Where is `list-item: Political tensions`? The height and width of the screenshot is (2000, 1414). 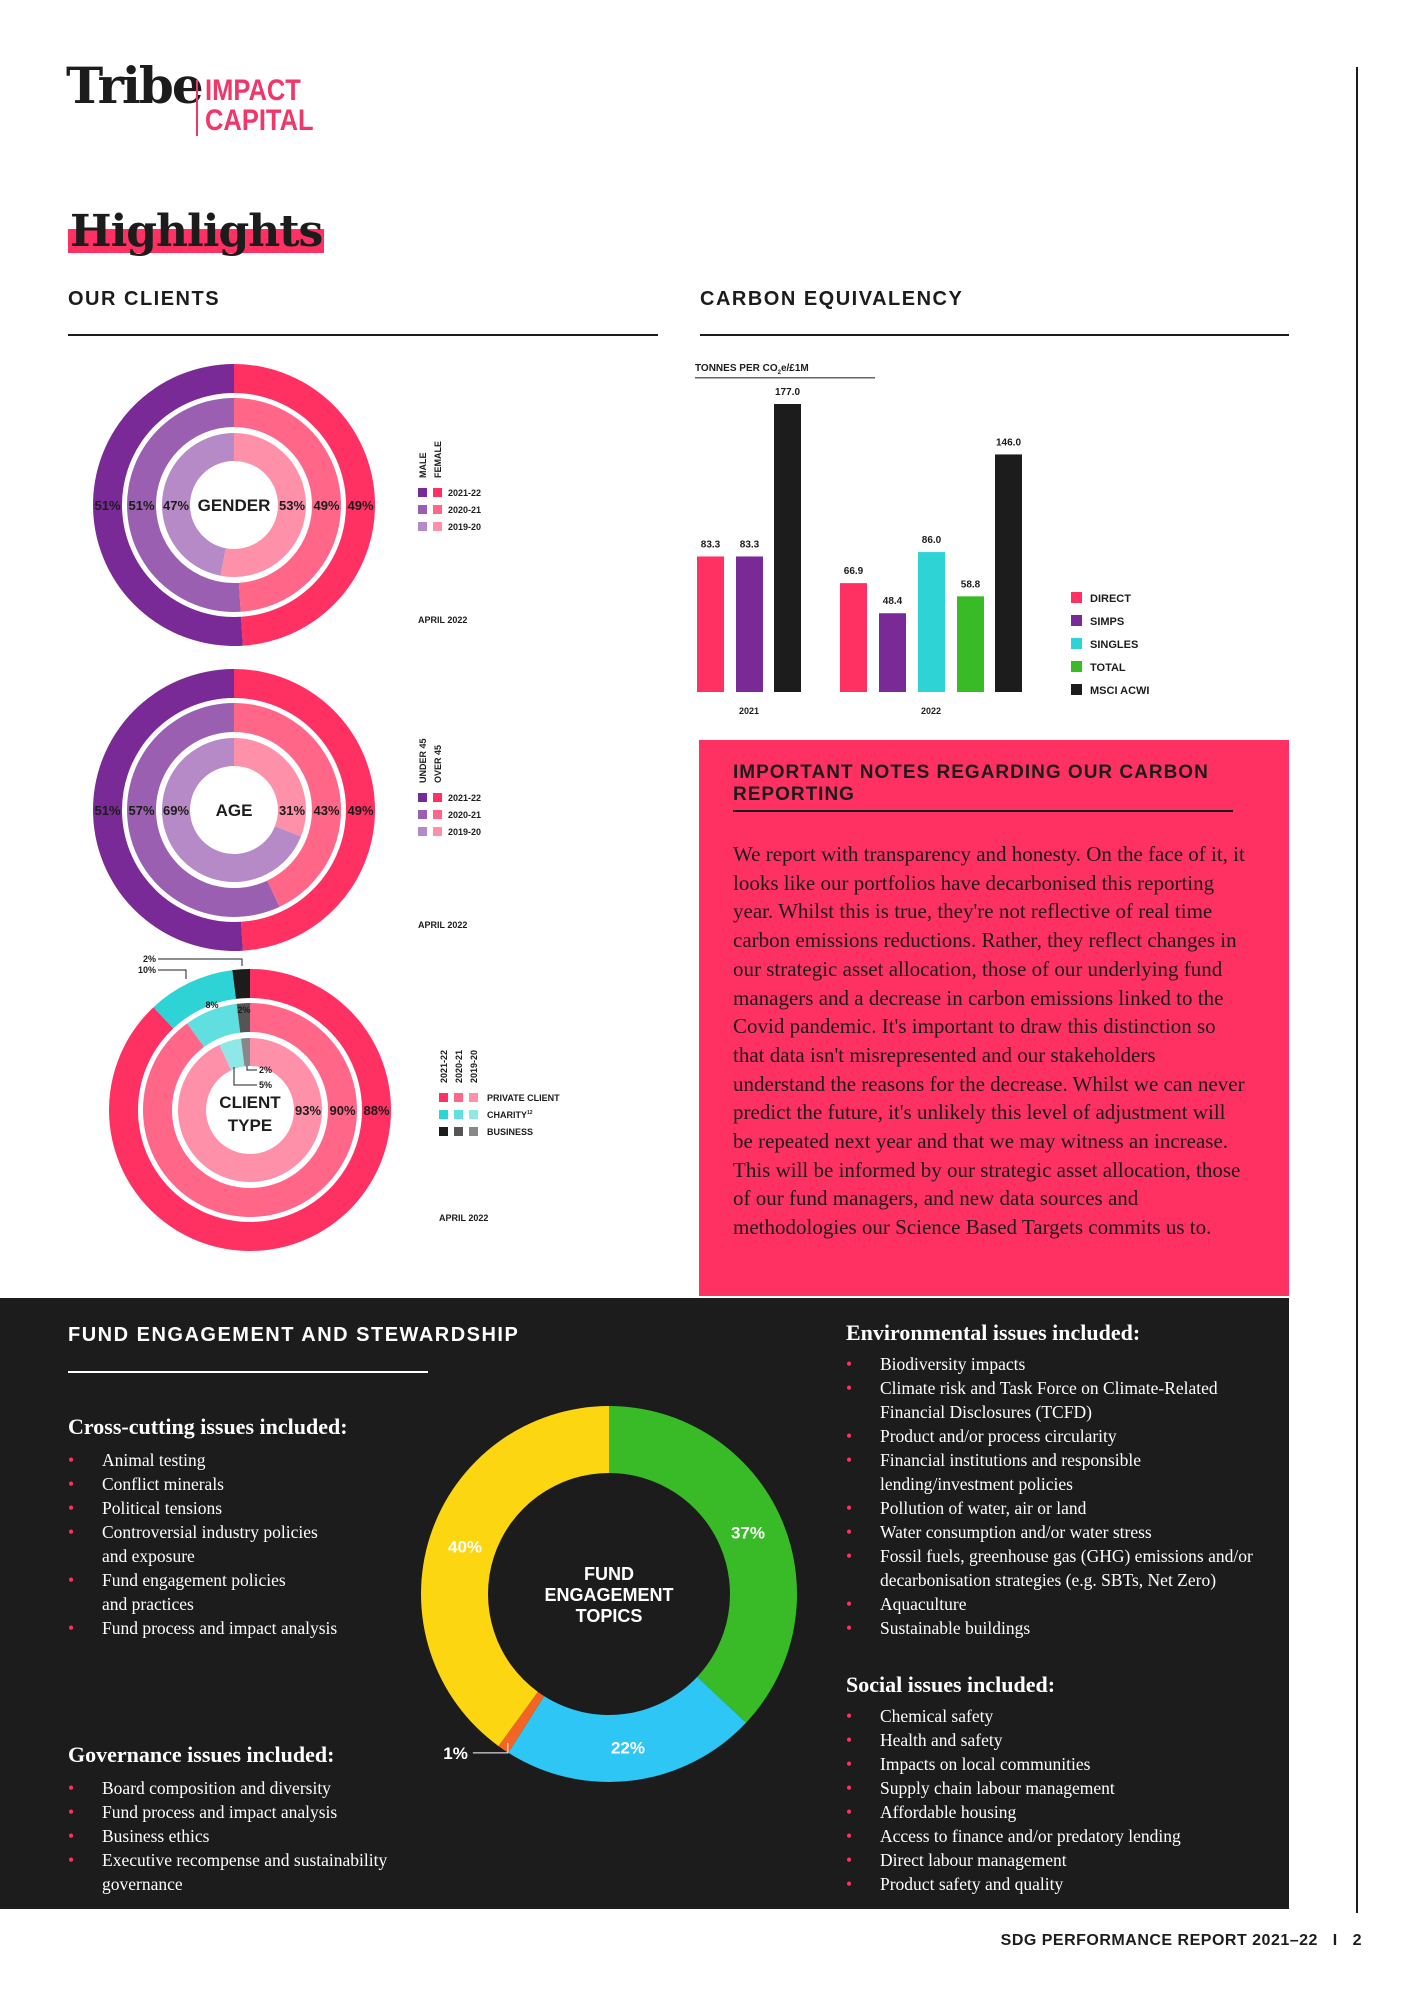
list-item: Political tensions is located at coordinates (202, 1508).